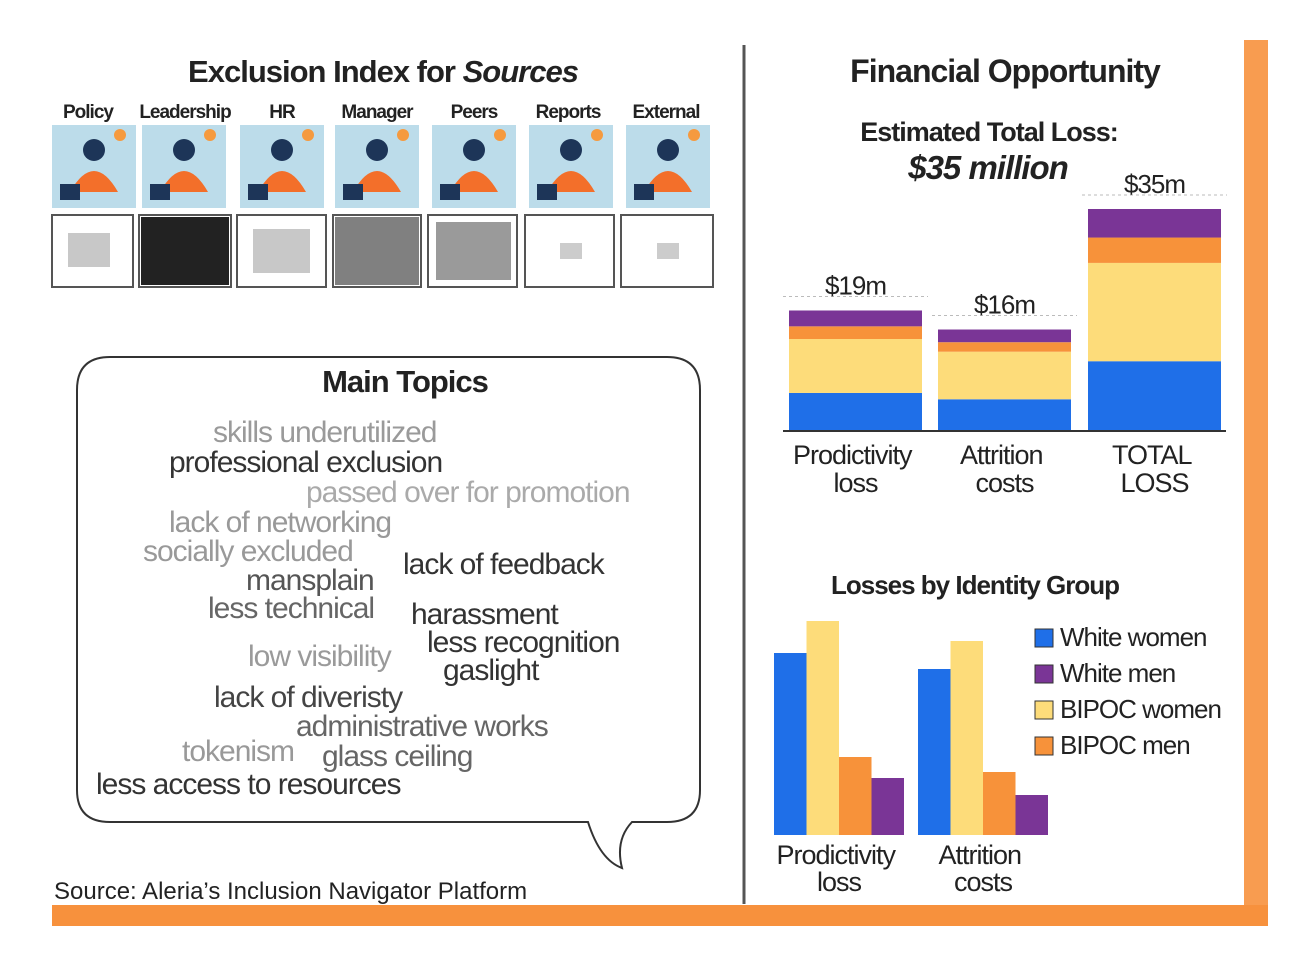 This screenshot has width=1304, height=961. I want to click on topic-word: low visibility, so click(320, 656).